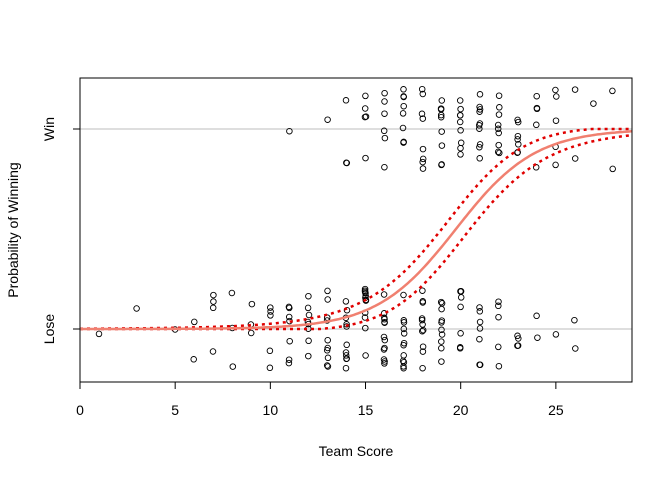 The width and height of the screenshot is (672, 480). Describe the element at coordinates (13, 229) in the screenshot. I see `y-axis-label: Probability of Winning` at that location.